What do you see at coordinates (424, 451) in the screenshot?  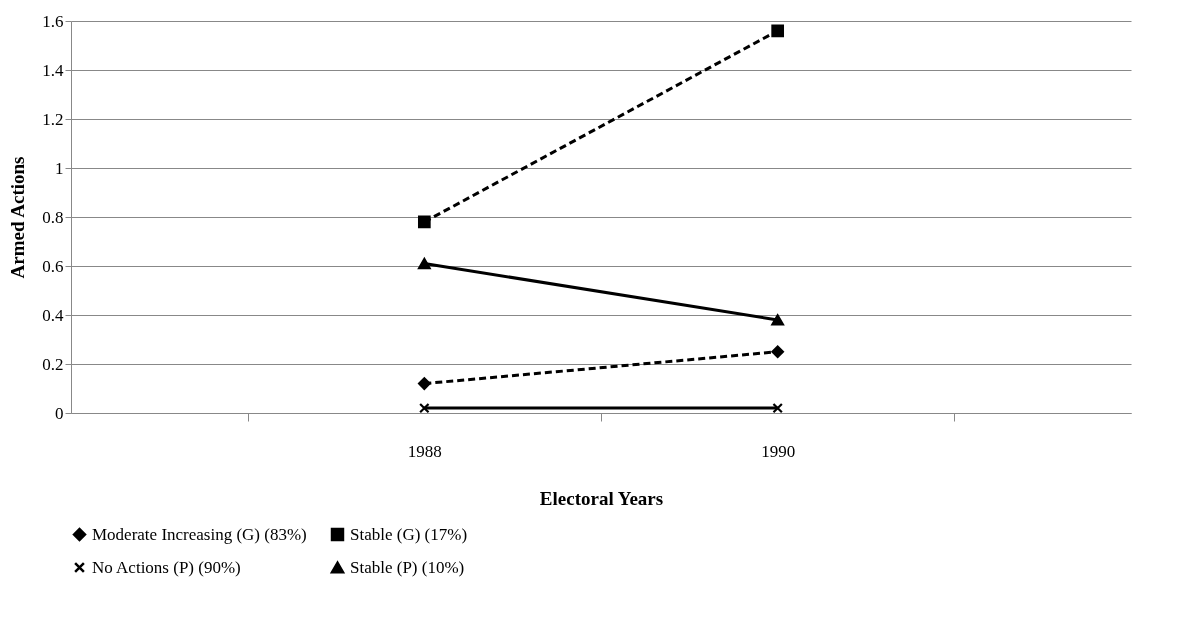 I see `x-tick-label: 1988` at bounding box center [424, 451].